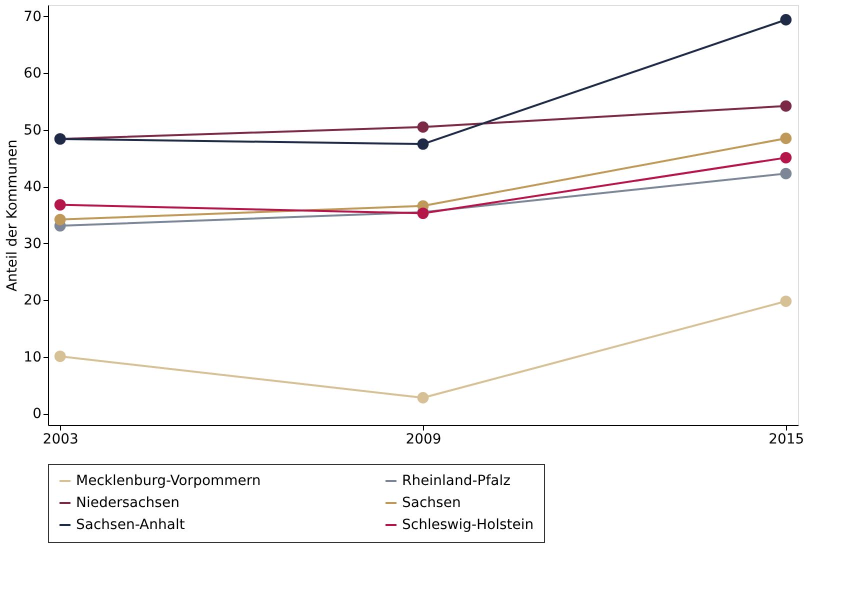  Describe the element at coordinates (60, 440) in the screenshot. I see `x-tick-label: 2003` at that location.